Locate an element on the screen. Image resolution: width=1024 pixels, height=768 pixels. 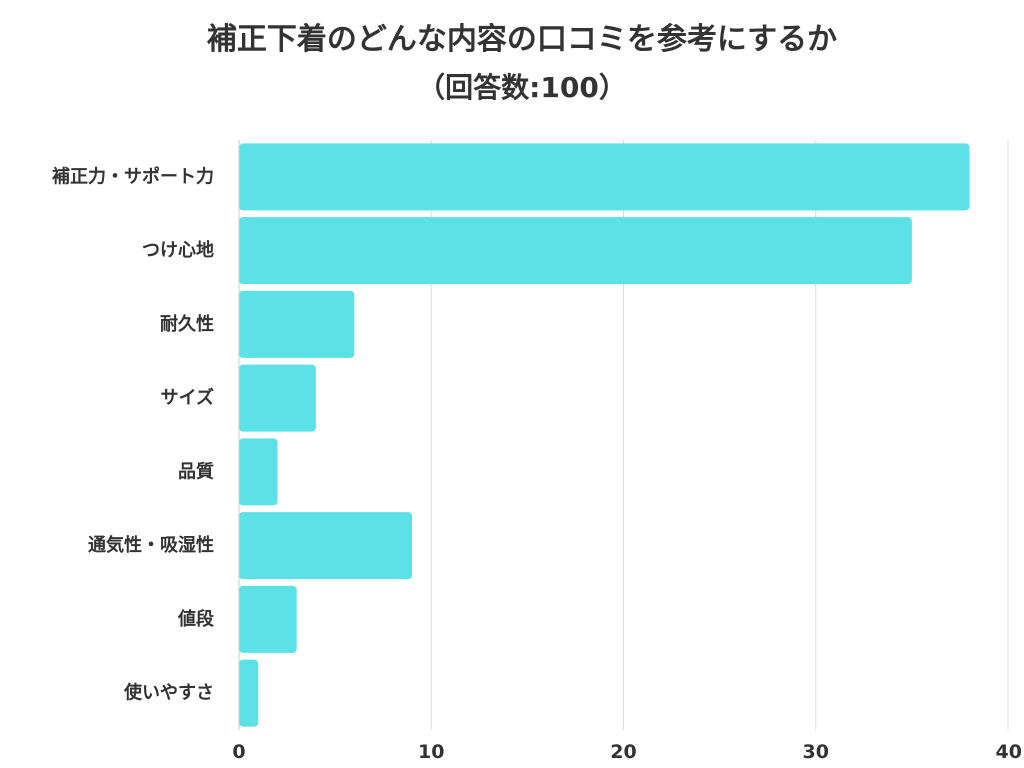
category-label: 補正力・サポート力 is located at coordinates (132, 176).